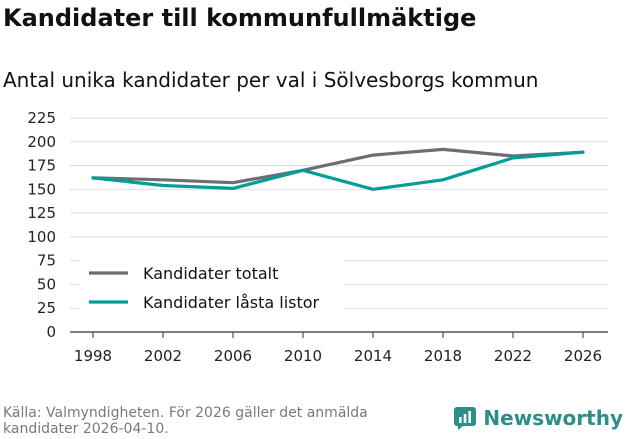 The image size is (631, 439). Describe the element at coordinates (41, 237) in the screenshot. I see `y-tick-label: 100` at that location.